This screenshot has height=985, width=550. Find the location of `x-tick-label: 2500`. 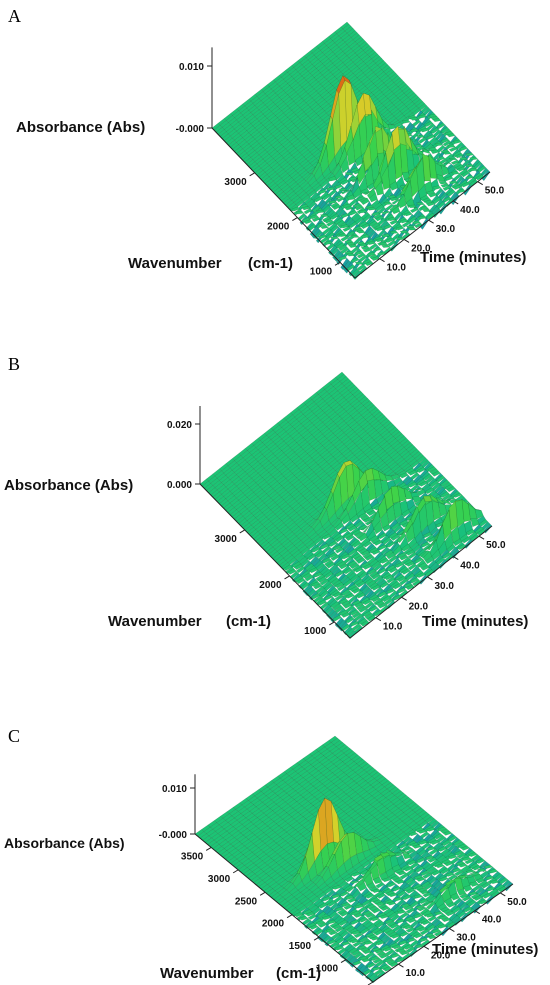

x-tick-label: 2500 is located at coordinates (246, 901).